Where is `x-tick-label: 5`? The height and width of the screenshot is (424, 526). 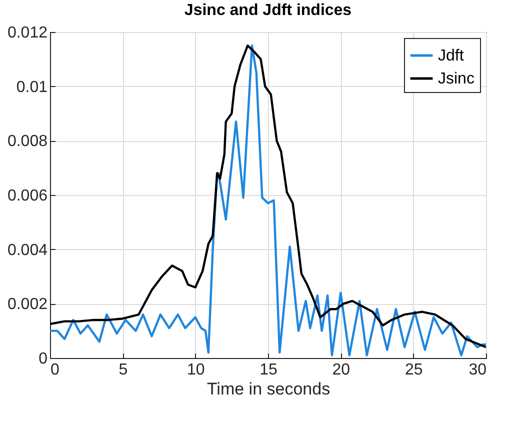 x-tick-label: 5 is located at coordinates (123, 370).